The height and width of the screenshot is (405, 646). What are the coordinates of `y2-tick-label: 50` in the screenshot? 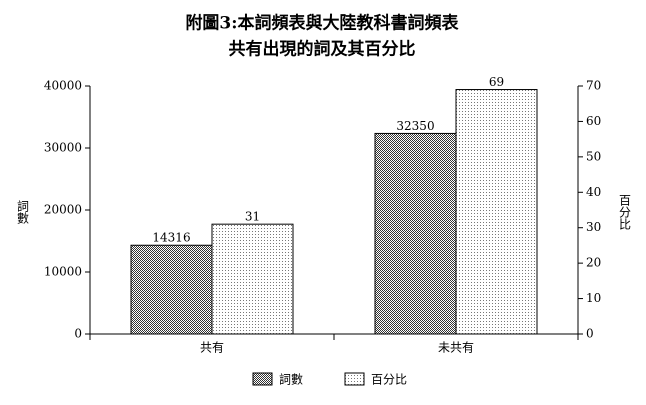 It's located at (593, 156).